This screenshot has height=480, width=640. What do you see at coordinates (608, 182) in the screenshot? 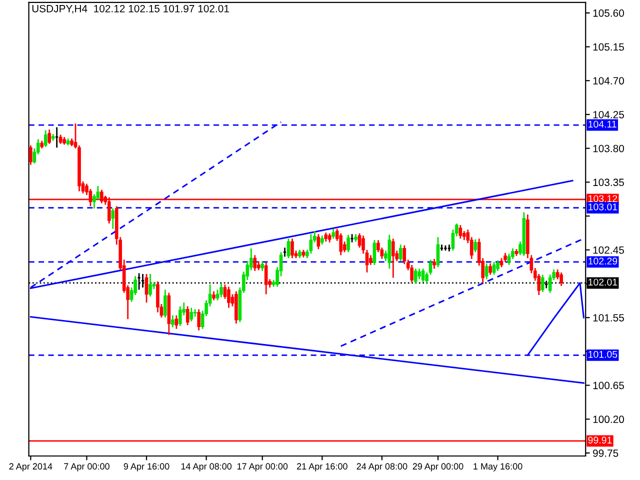
I see `y-tick-label: 103.35` at bounding box center [608, 182].